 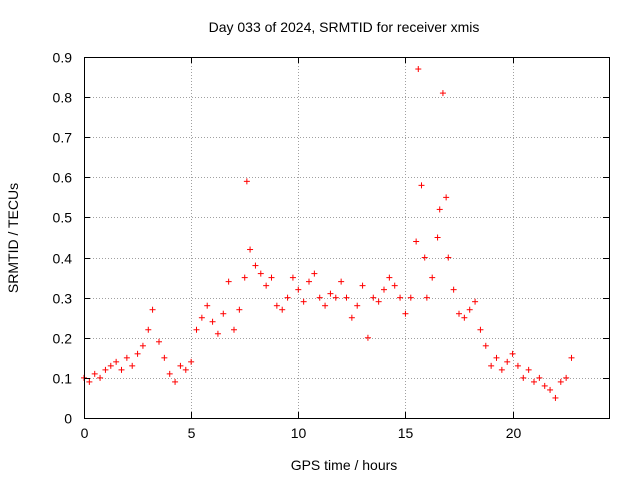 I want to click on y-tick-label: 0.2, so click(x=63, y=339).